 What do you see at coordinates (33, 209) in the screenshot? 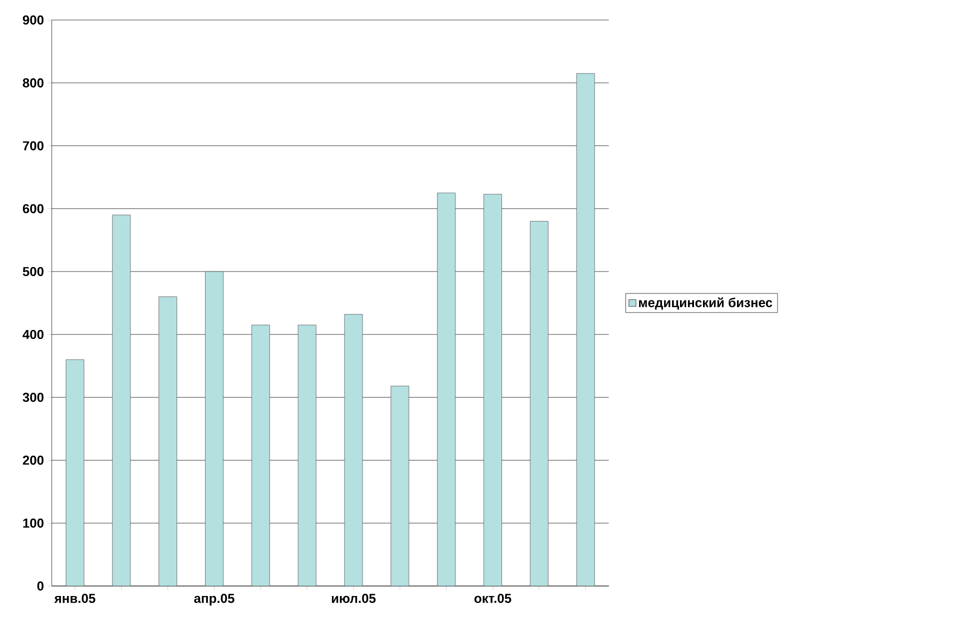
I see `y-tick-label: 600` at bounding box center [33, 209].